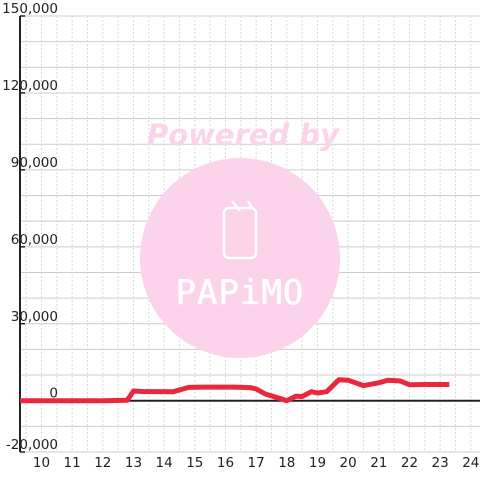 This screenshot has height=480, width=480. I want to click on series-line, so click(235, 390).